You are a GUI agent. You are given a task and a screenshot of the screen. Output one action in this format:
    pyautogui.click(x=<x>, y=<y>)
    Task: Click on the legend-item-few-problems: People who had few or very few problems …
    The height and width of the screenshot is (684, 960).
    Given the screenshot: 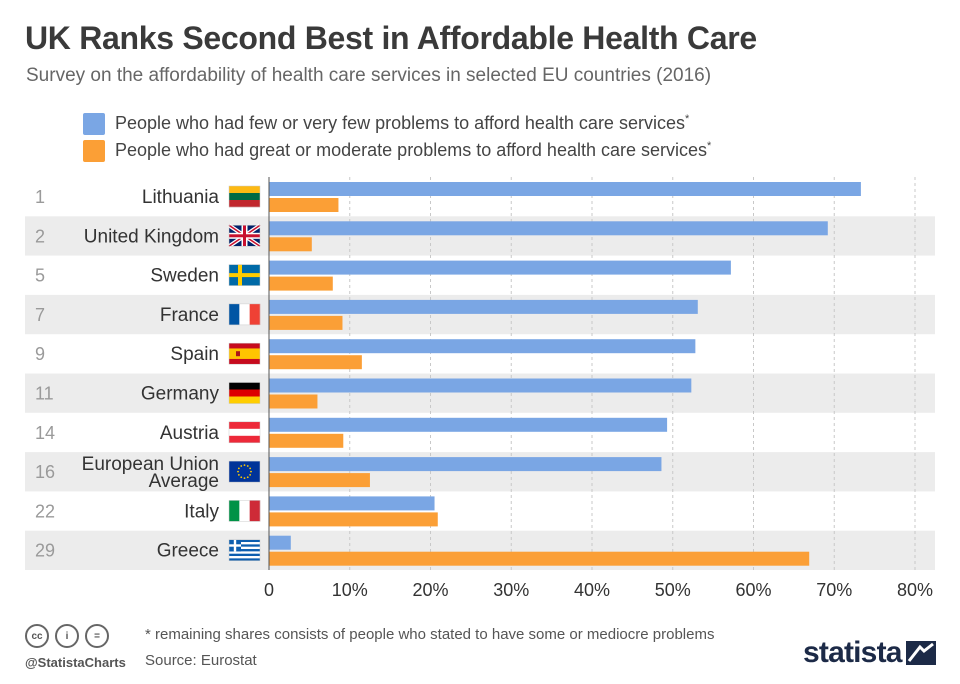 What is the action you would take?
    pyautogui.click(x=397, y=123)
    